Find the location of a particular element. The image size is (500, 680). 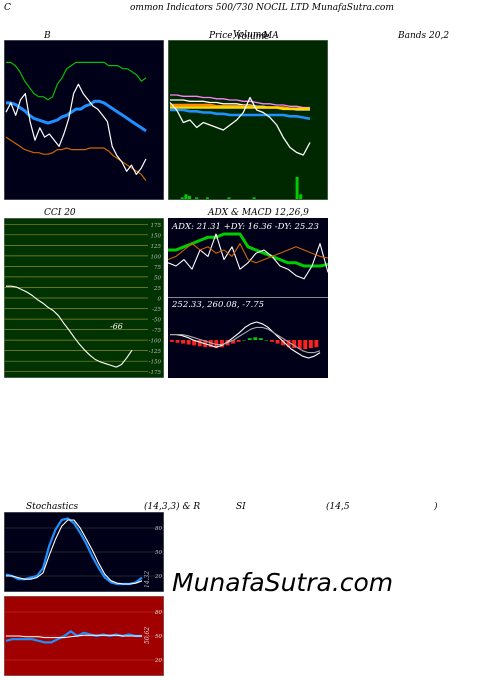

macd-signal-line is located at coordinates (245, 340).